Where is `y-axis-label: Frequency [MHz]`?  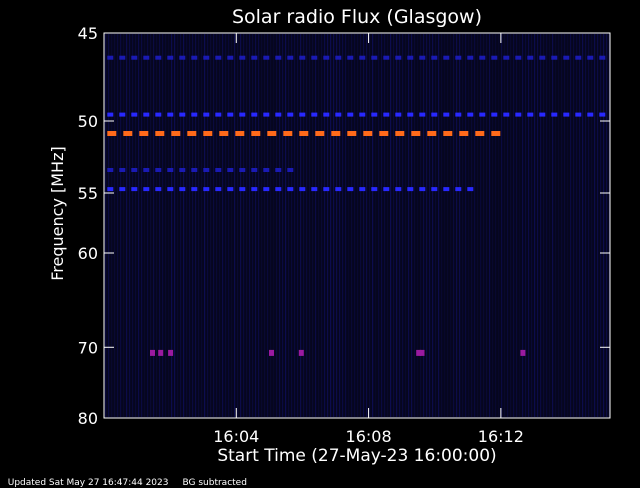 y-axis-label: Frequency [MHz] is located at coordinates (57, 213).